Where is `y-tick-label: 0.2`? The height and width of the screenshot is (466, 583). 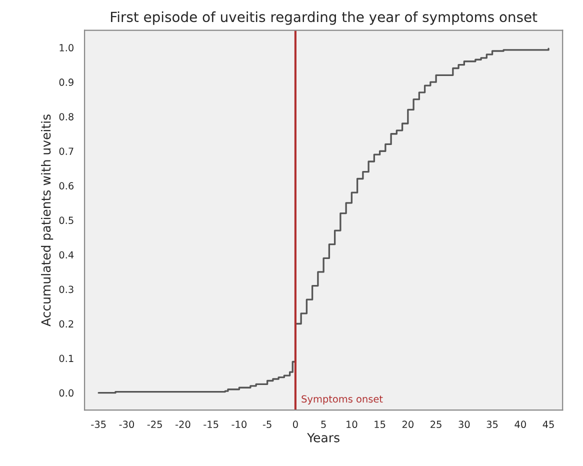 y-tick-label: 0.2 is located at coordinates (66, 324).